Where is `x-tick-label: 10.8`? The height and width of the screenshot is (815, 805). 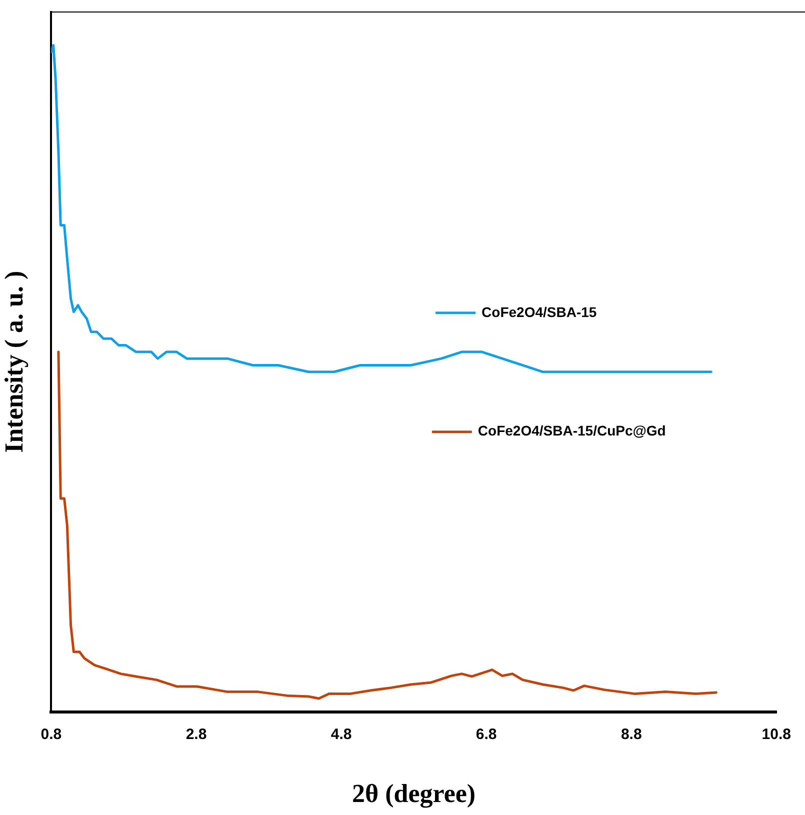
x-tick-label: 10.8 is located at coordinates (777, 734).